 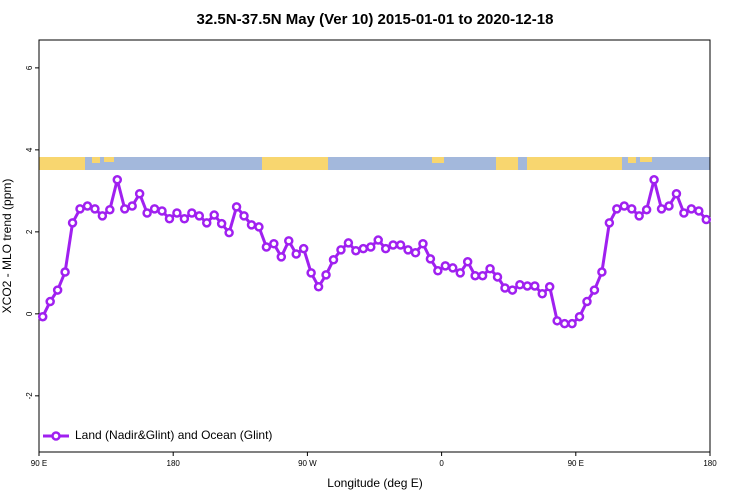 What do you see at coordinates (441, 463) in the screenshot?
I see `x-tick-label: 0` at bounding box center [441, 463].